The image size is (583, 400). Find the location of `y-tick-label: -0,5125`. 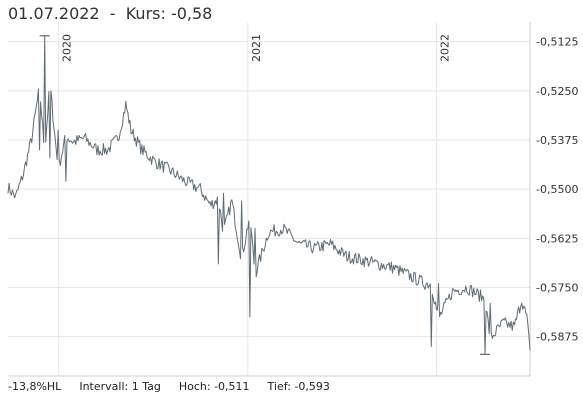

y-tick-label: -0,5125 is located at coordinates (557, 42).